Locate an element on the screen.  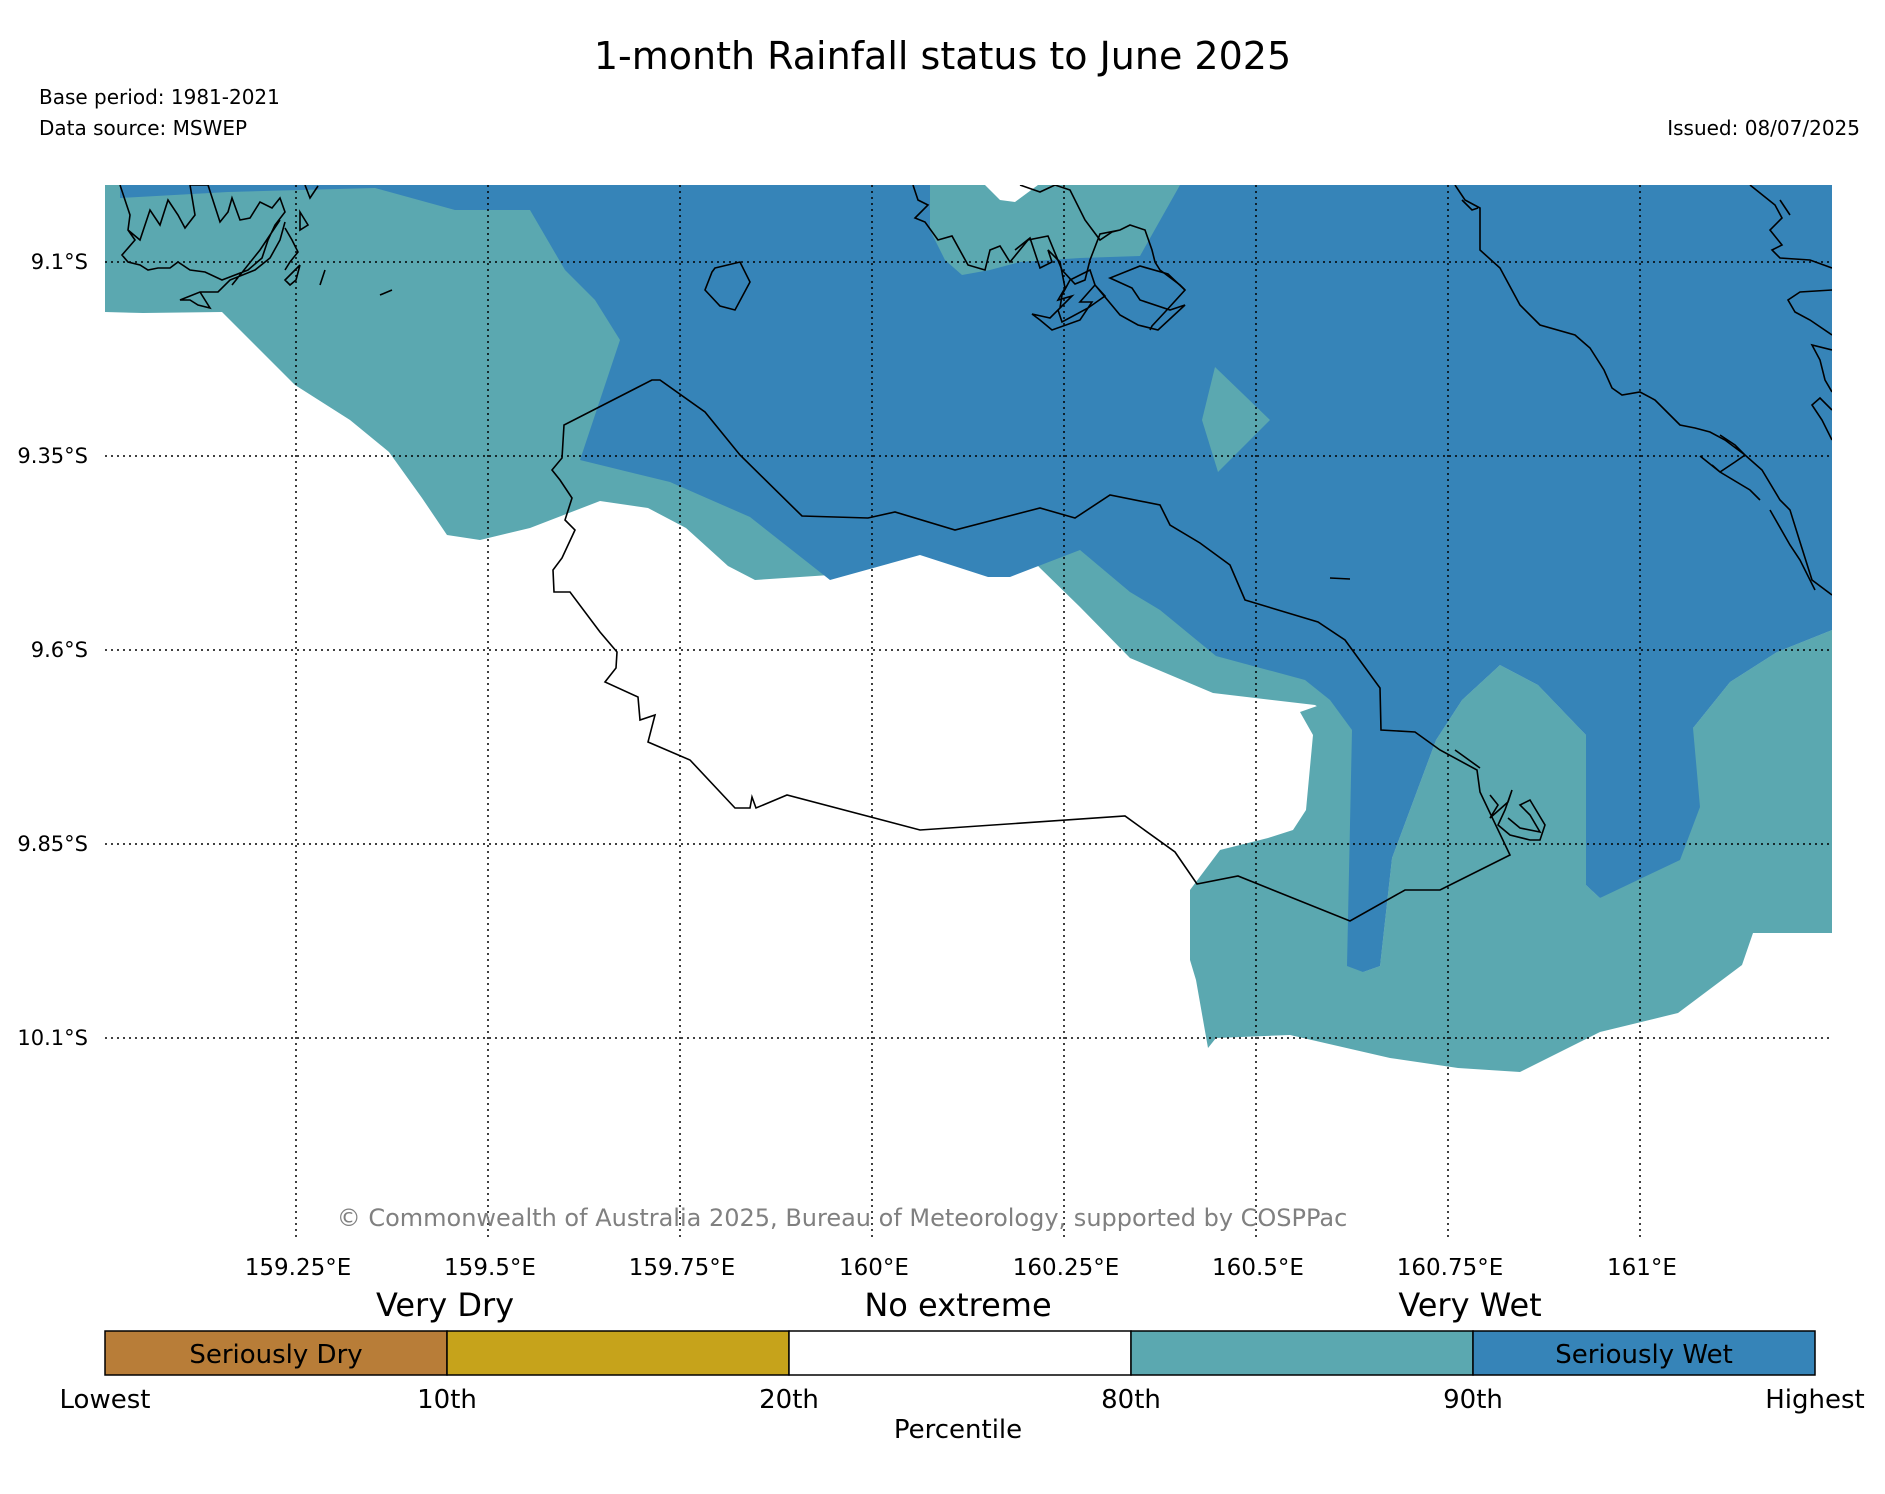
lat-label: 9.1°S is located at coordinates (59, 262).